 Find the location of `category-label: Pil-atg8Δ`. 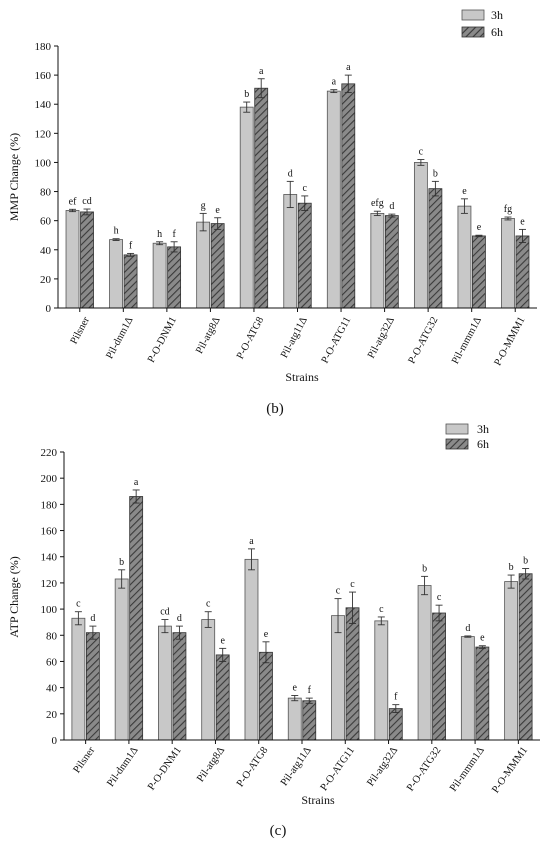

category-label: Pil-atg8Δ is located at coordinates (208, 335).